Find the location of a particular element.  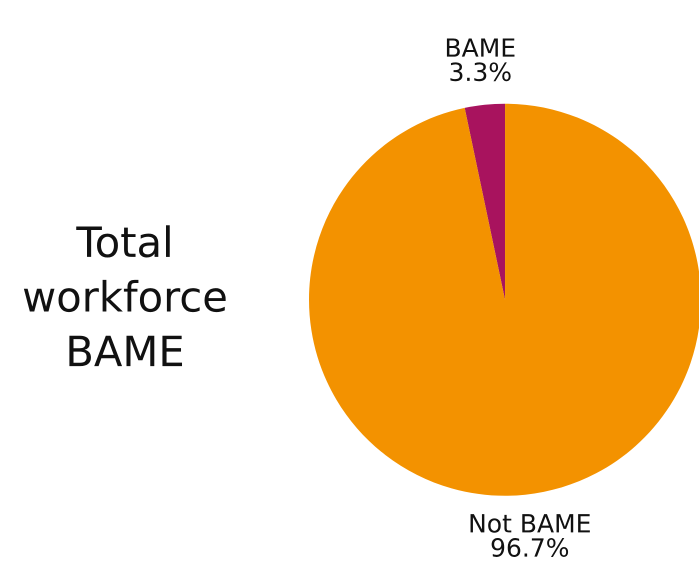

data-label: 96.7% is located at coordinates (530, 547).